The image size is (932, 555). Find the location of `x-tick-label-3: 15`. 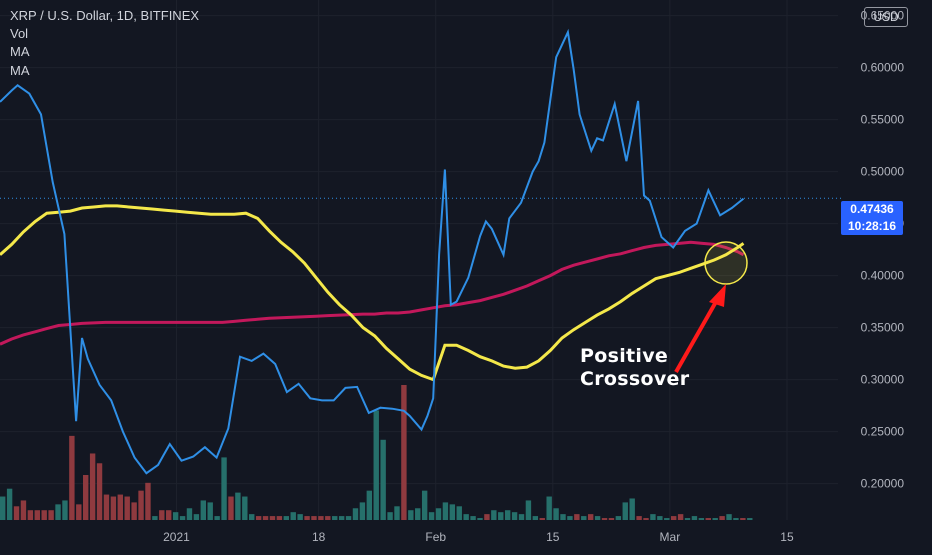

x-tick-label-3: 15 is located at coordinates (553, 537).